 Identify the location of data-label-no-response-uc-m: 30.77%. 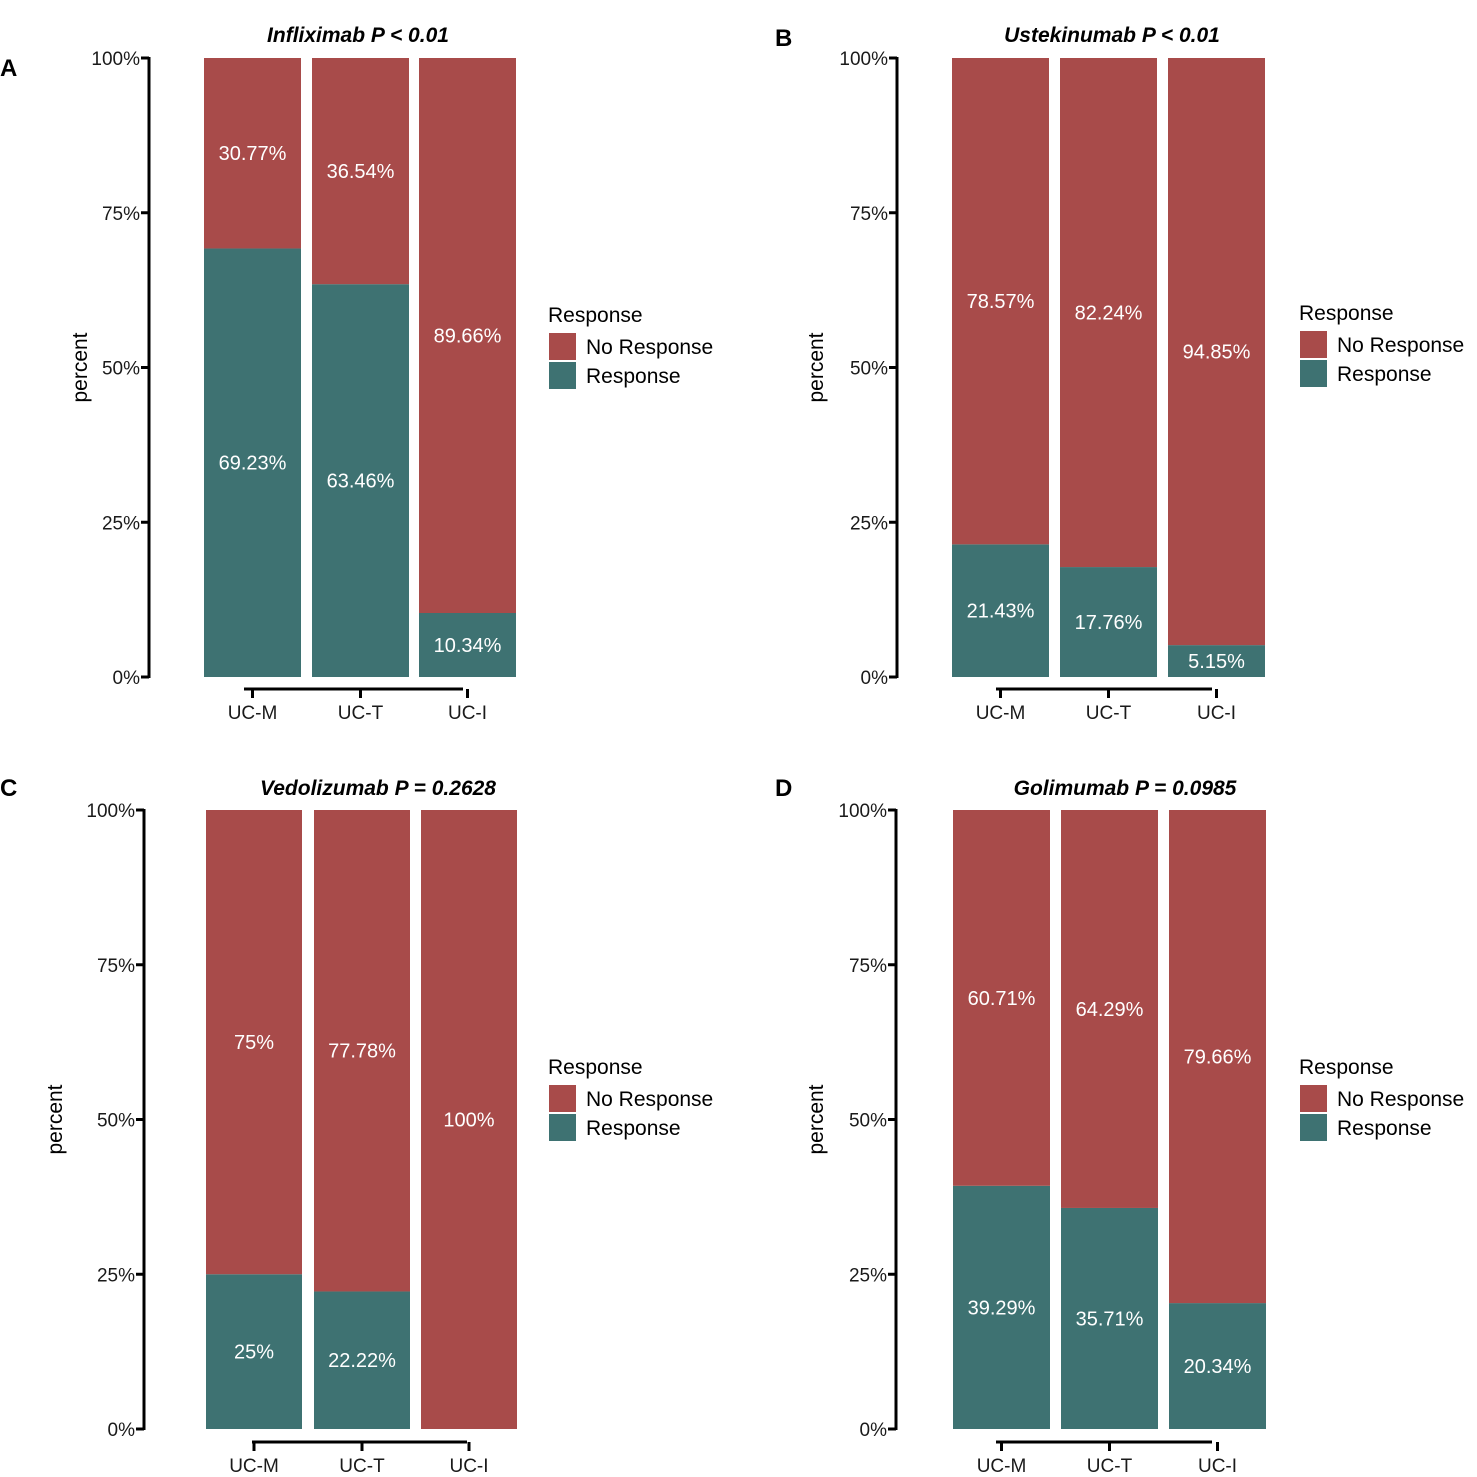
(253, 154).